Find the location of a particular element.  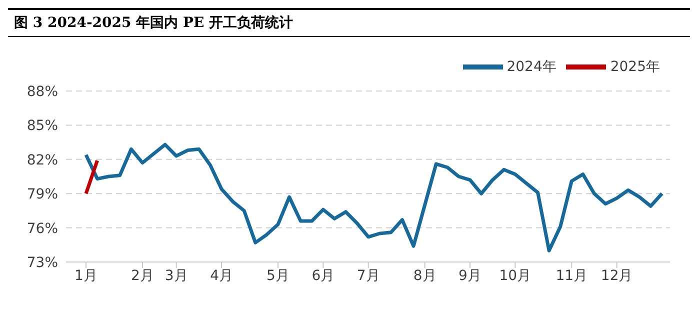

y-tick-label: 73% is located at coordinates (42, 262).